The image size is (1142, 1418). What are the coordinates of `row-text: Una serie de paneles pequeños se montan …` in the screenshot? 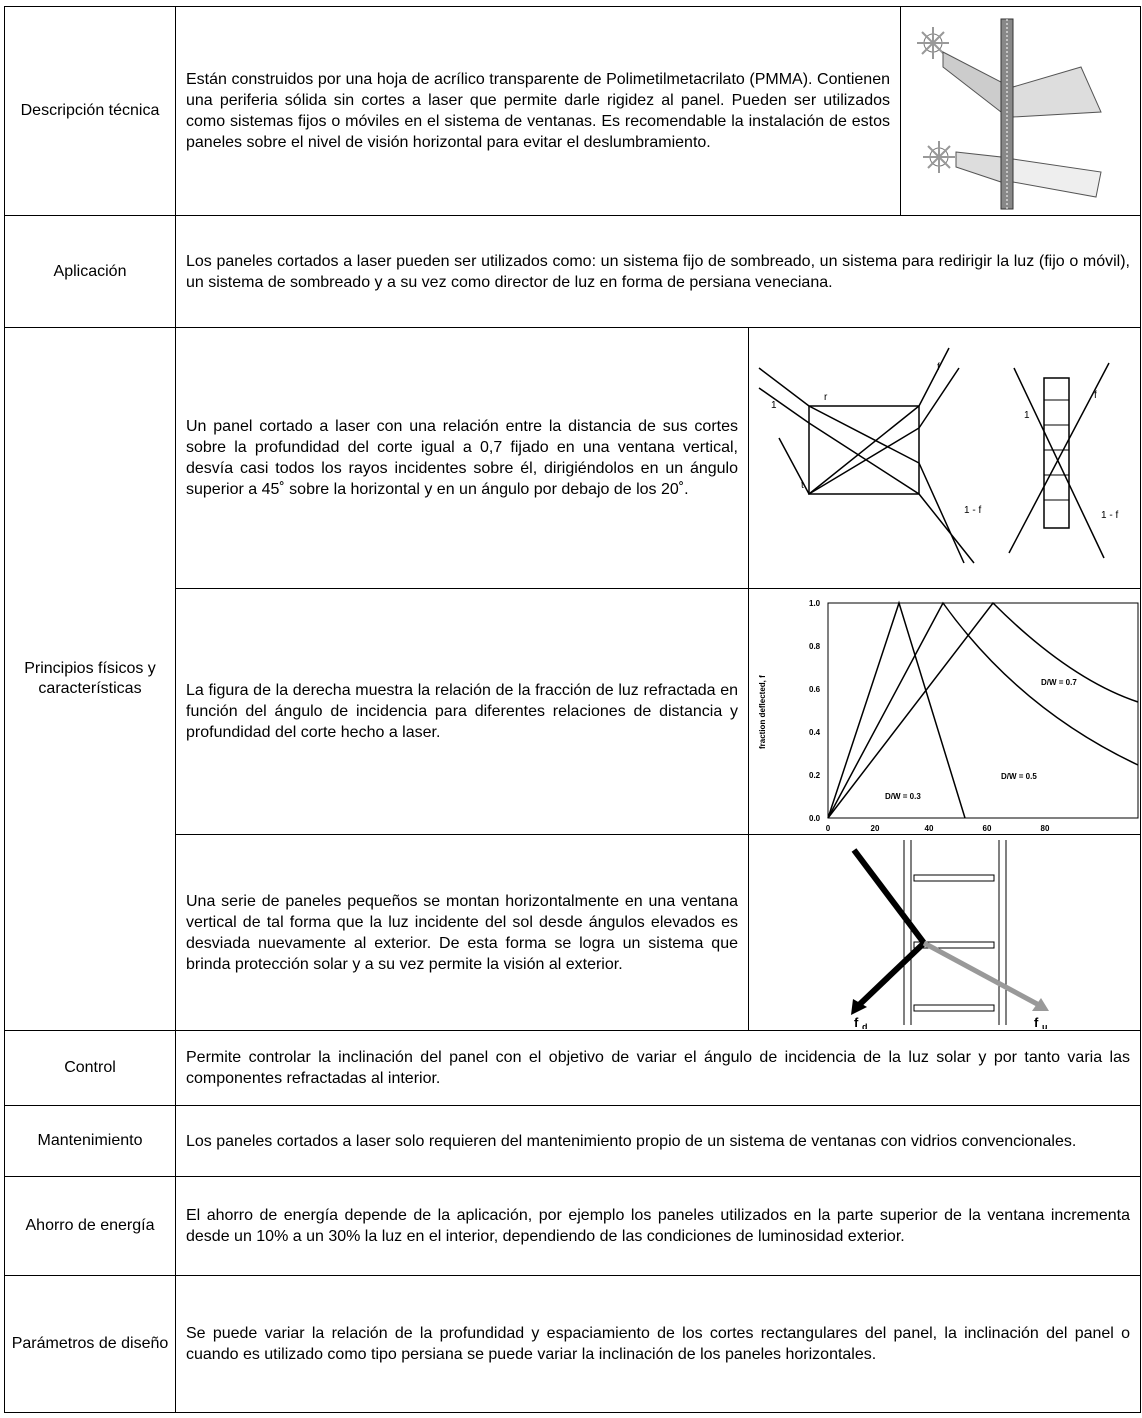 It's located at (462, 932).